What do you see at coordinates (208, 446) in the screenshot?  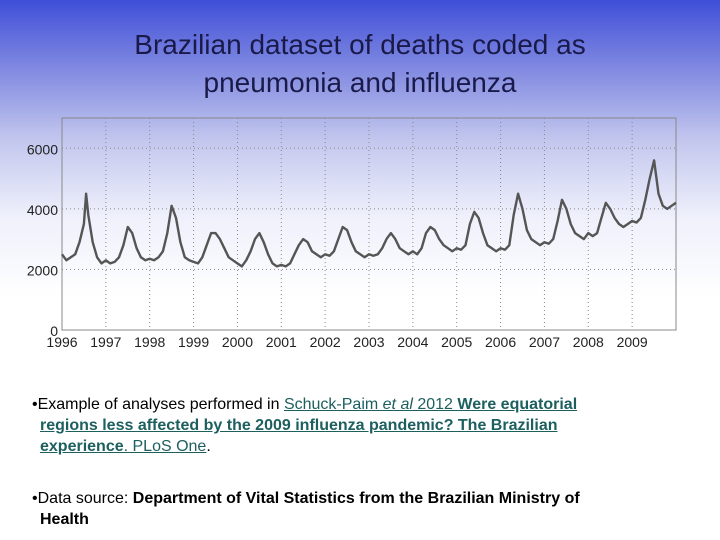 I see `note1-end: .` at bounding box center [208, 446].